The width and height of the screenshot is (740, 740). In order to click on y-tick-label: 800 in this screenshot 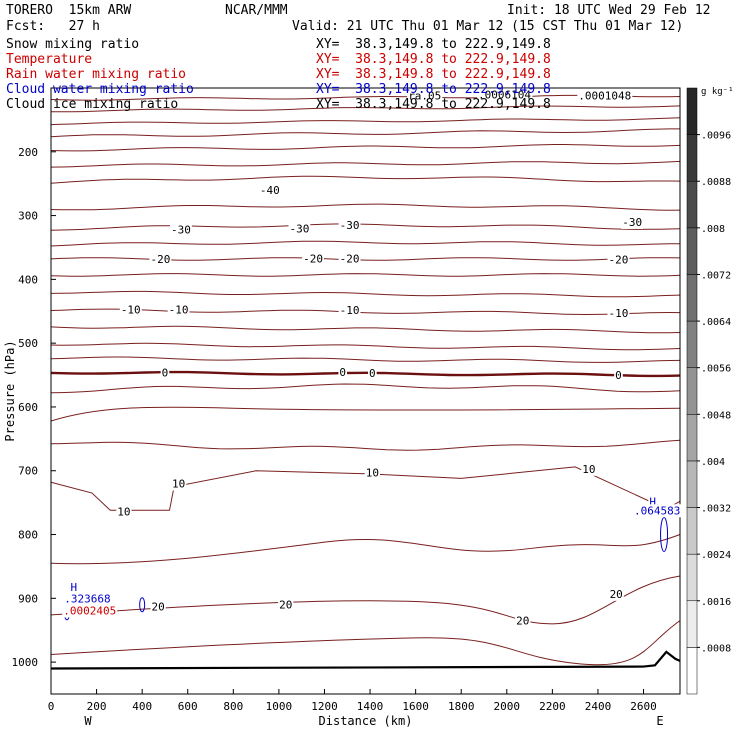, I will do `click(28, 535)`.